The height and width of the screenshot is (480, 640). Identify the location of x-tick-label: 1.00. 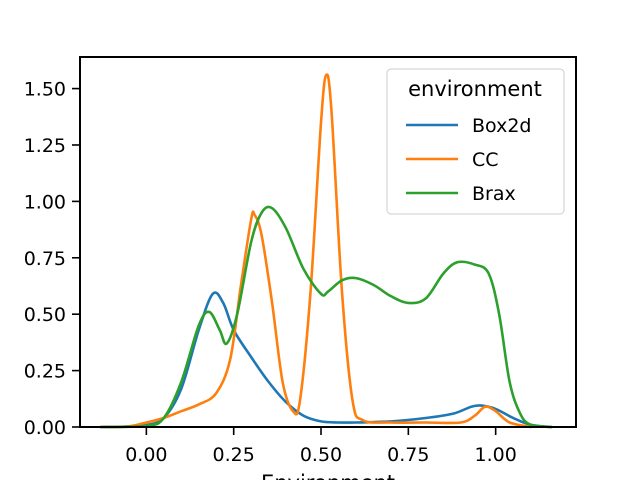
(496, 455).